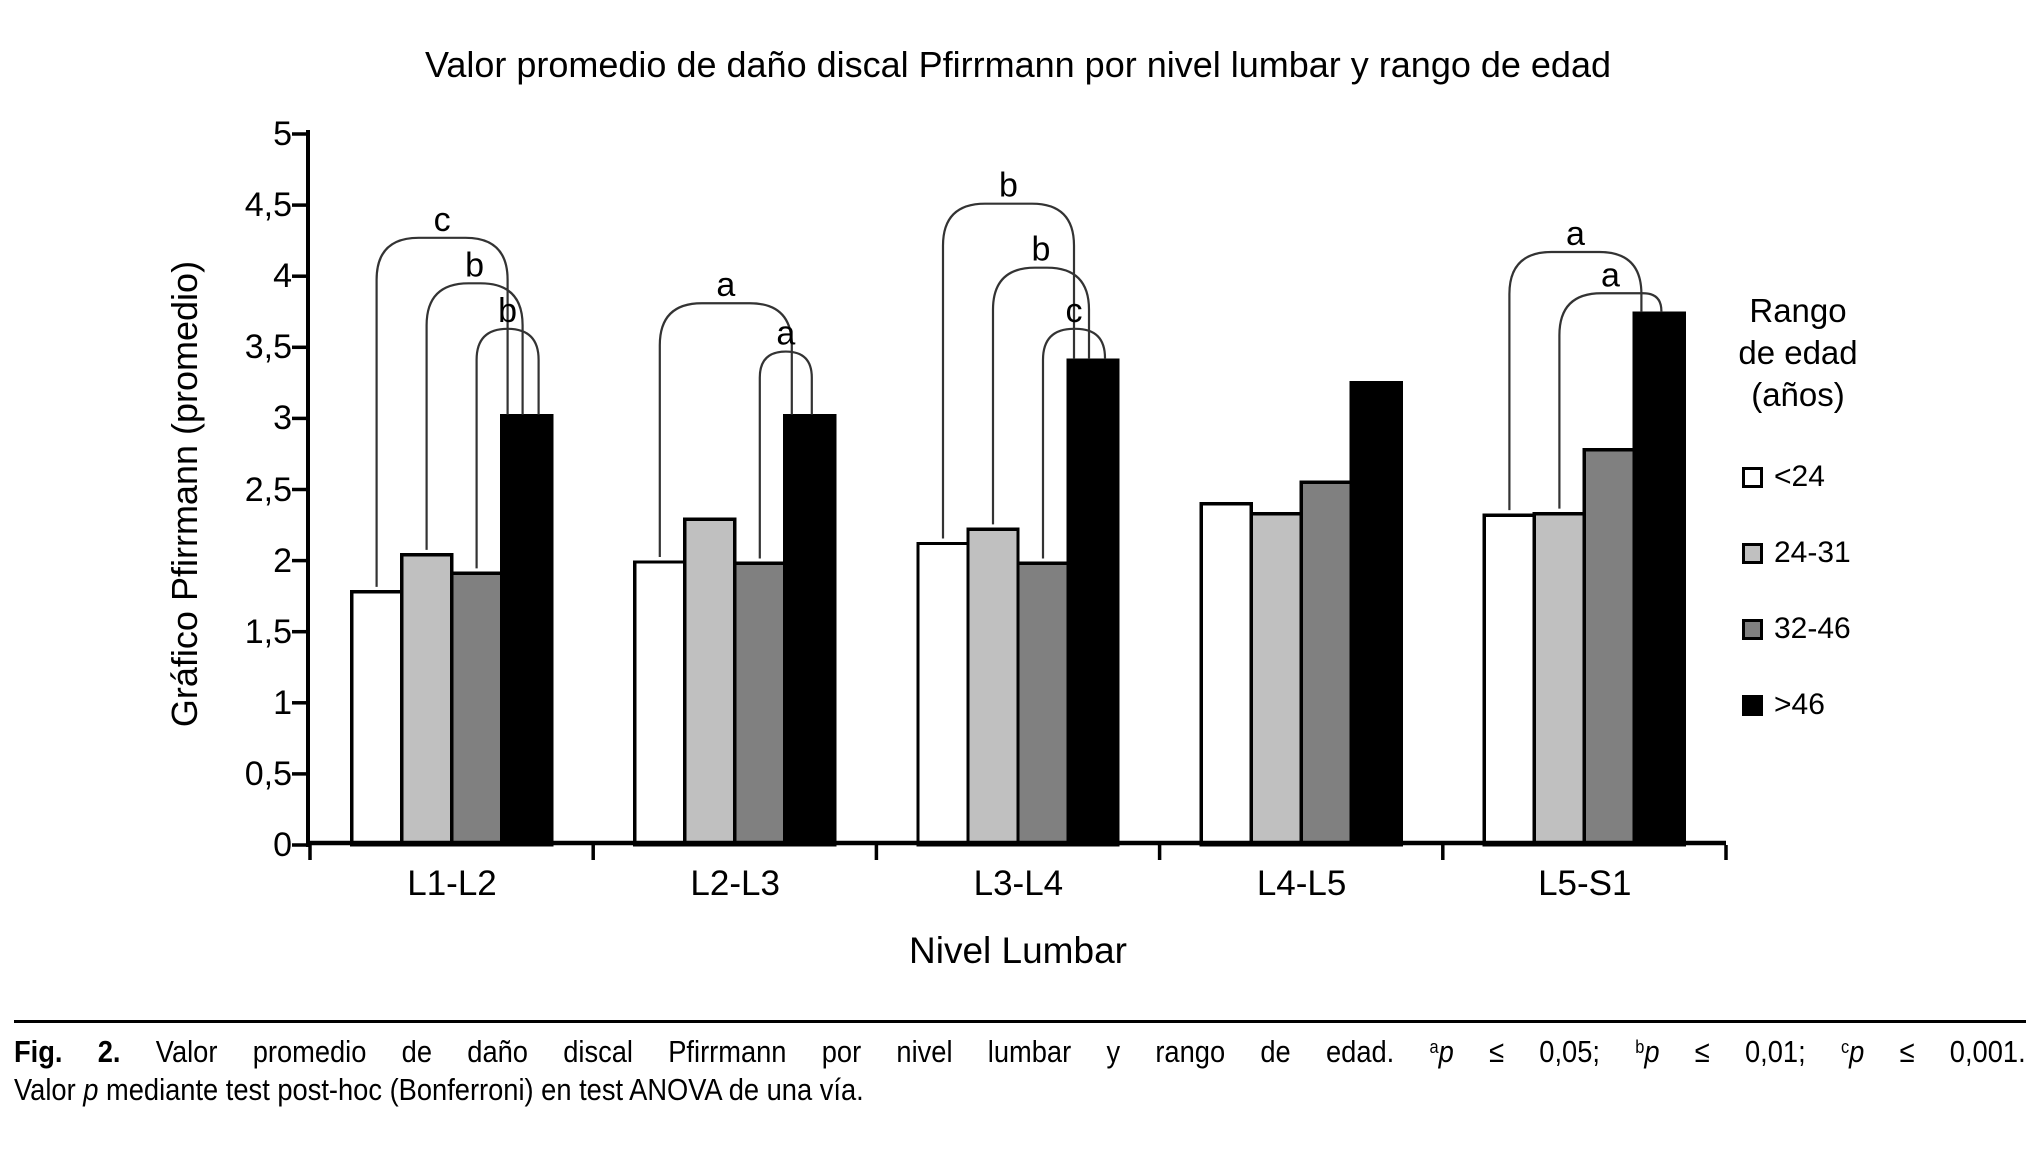  I want to click on y-tick-label: 3,5, so click(268, 347).